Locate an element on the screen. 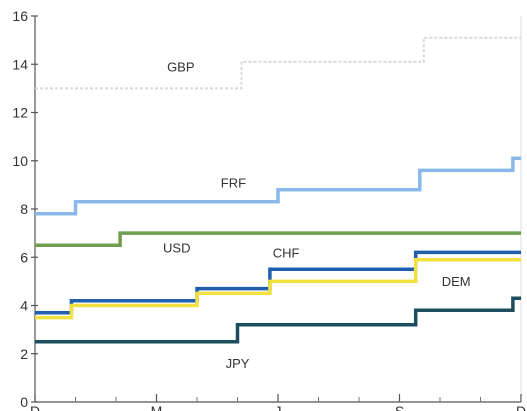 Image resolution: width=527 pixels, height=411 pixels. x-tick-label: M is located at coordinates (157, 407).